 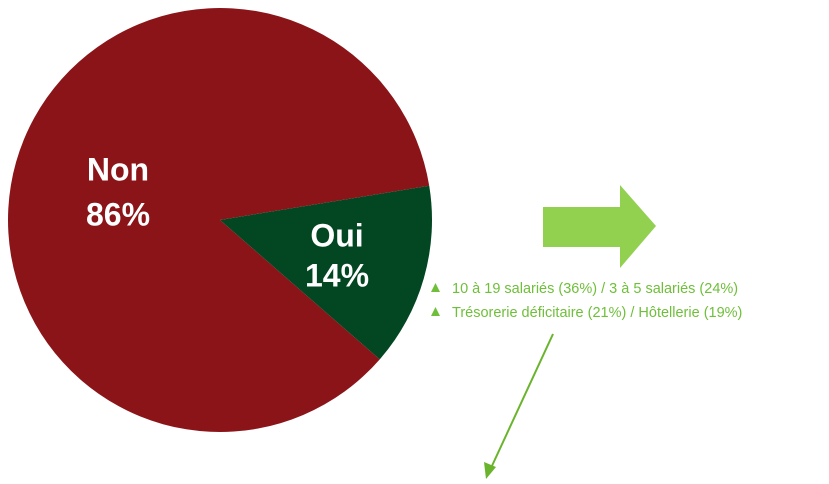 I want to click on pie-slice, so click(x=326, y=272).